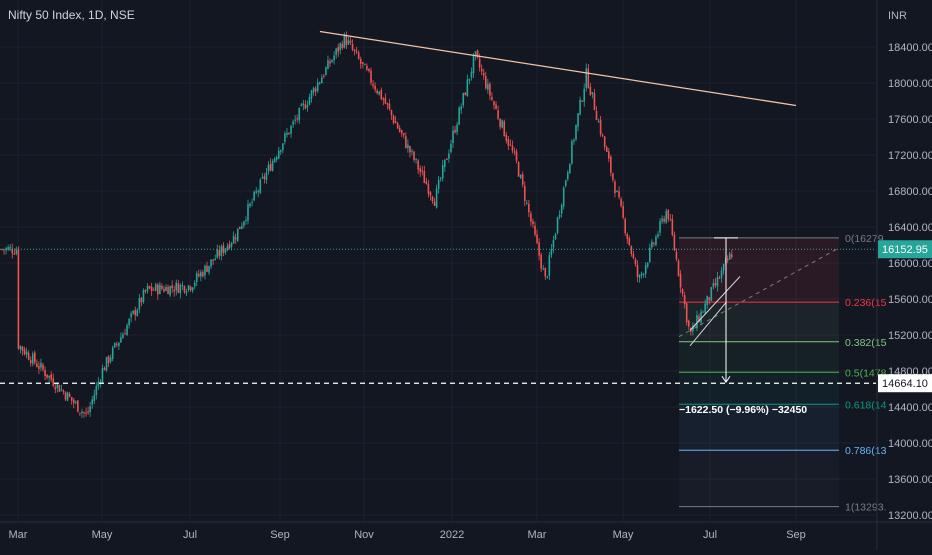  What do you see at coordinates (558, 68) in the screenshot?
I see `trendline` at bounding box center [558, 68].